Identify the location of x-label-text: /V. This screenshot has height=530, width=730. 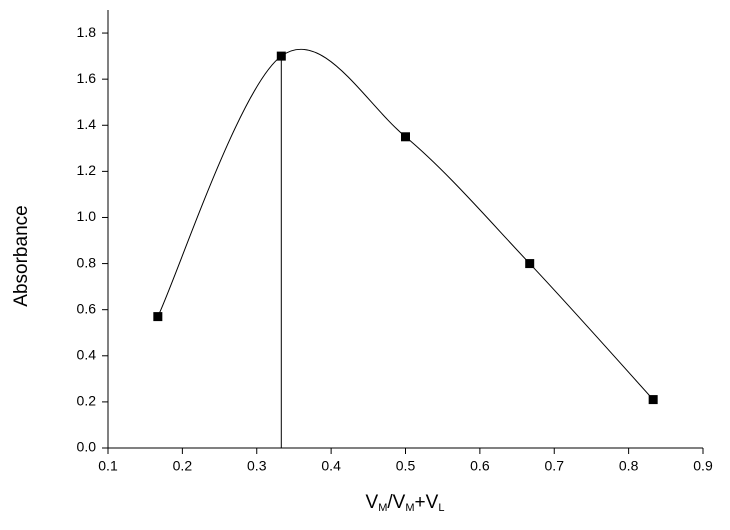
(396, 502).